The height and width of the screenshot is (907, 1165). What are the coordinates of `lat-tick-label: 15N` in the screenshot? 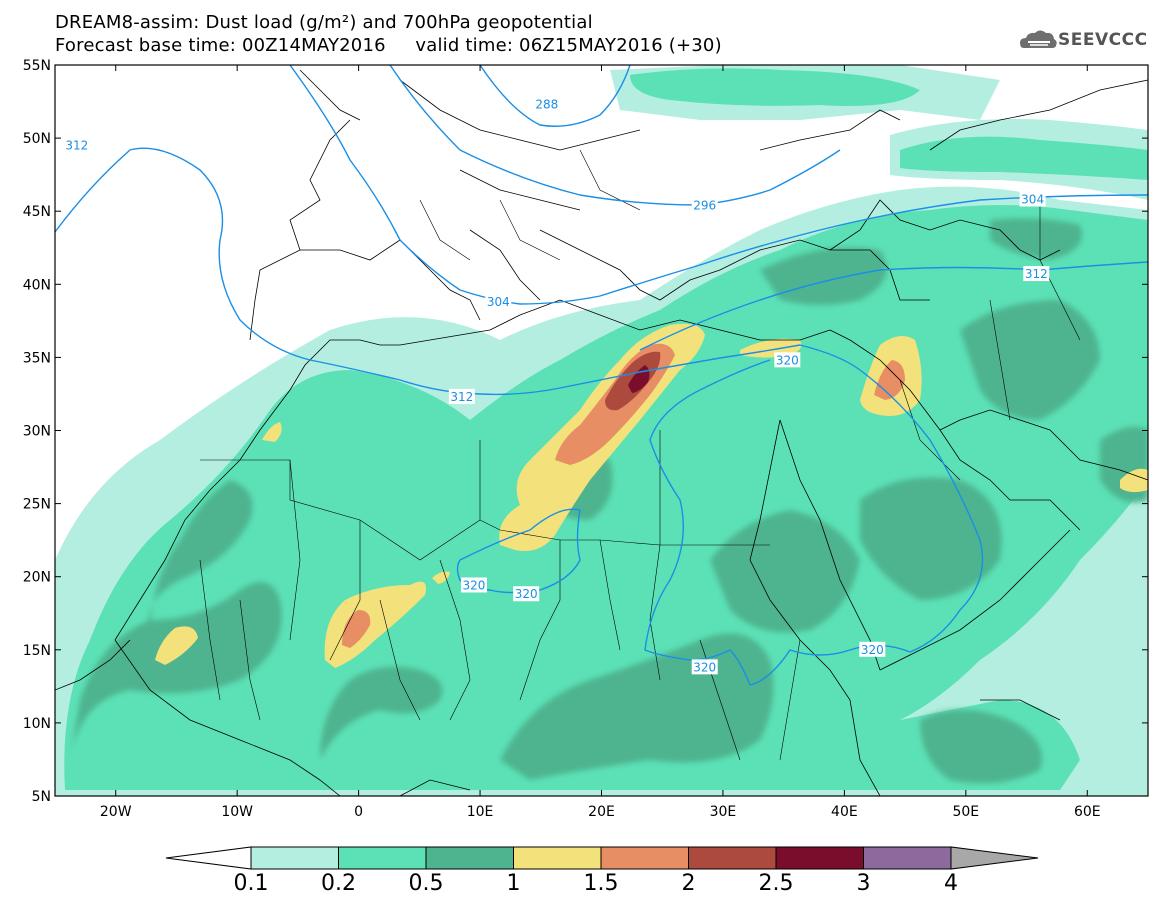 It's located at (37, 651).